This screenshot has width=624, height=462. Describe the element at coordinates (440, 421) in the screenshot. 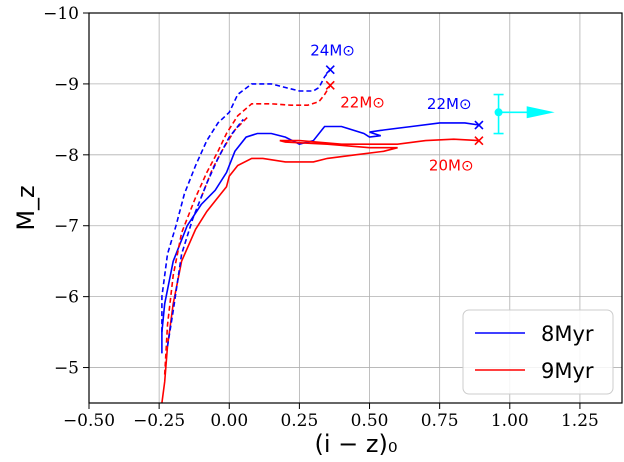

I see `x-tick-label: 0.75` at that location.